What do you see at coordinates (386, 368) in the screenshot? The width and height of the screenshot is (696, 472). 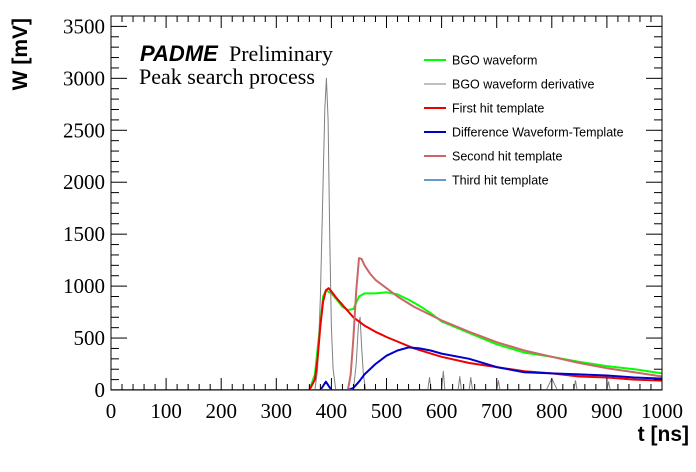 I see `series-line-difference-waveform-template` at bounding box center [386, 368].